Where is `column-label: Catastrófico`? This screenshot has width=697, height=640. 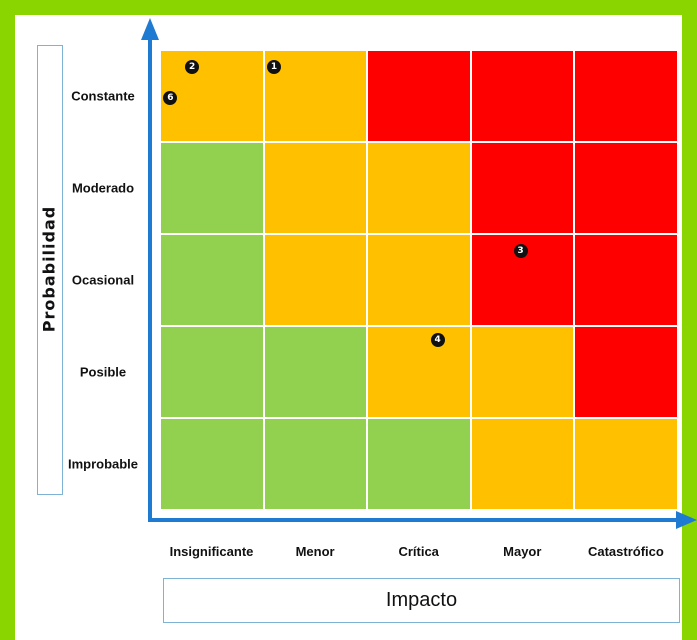 column-label: Catastrófico is located at coordinates (625, 551).